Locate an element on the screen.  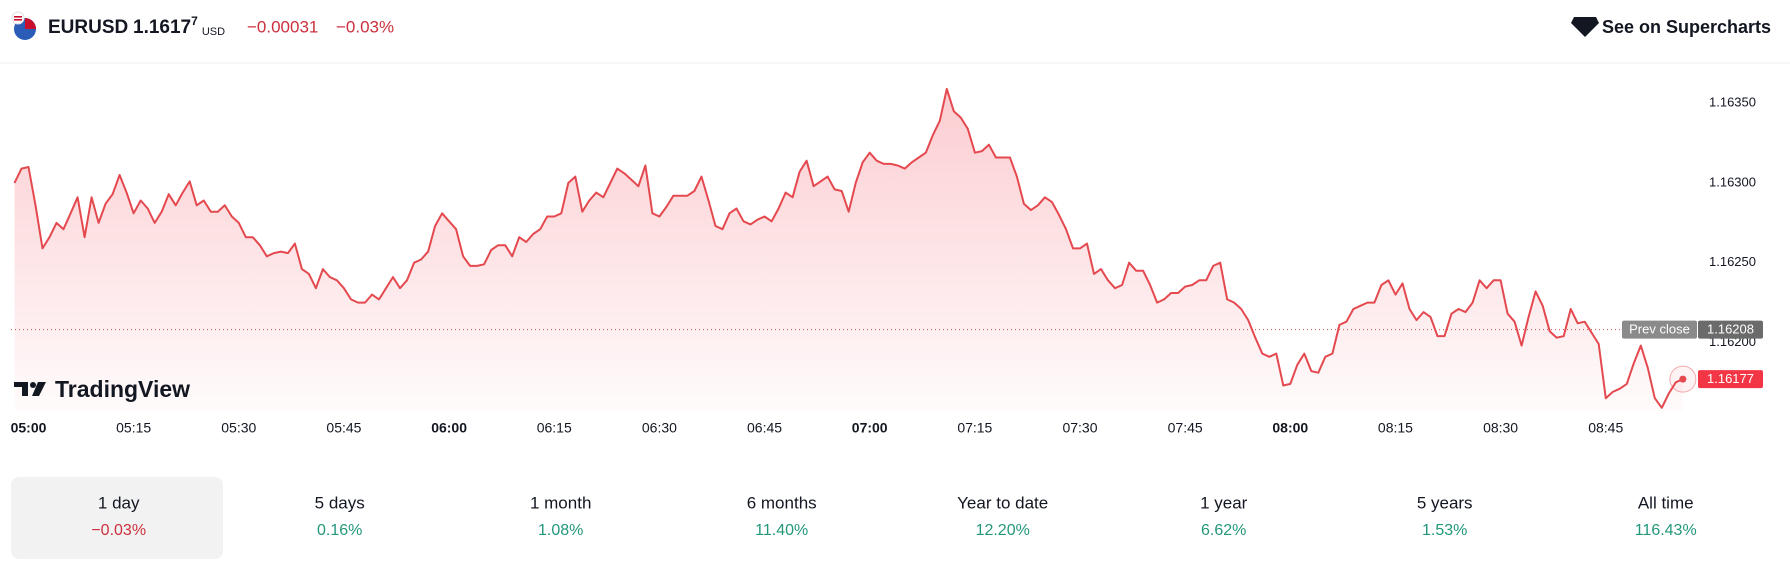
period-label: 1 day is located at coordinates (119, 502).